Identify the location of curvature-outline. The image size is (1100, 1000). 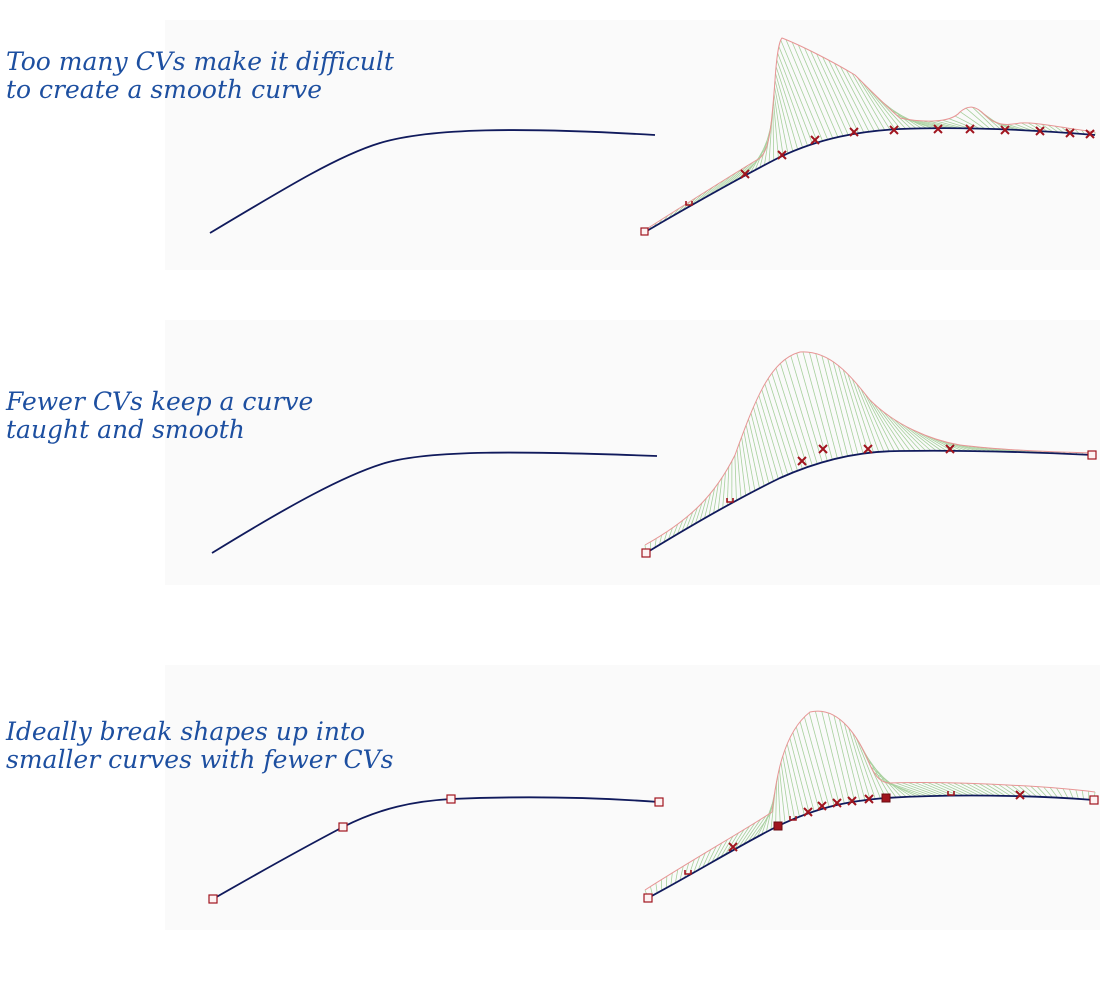
(870, 134).